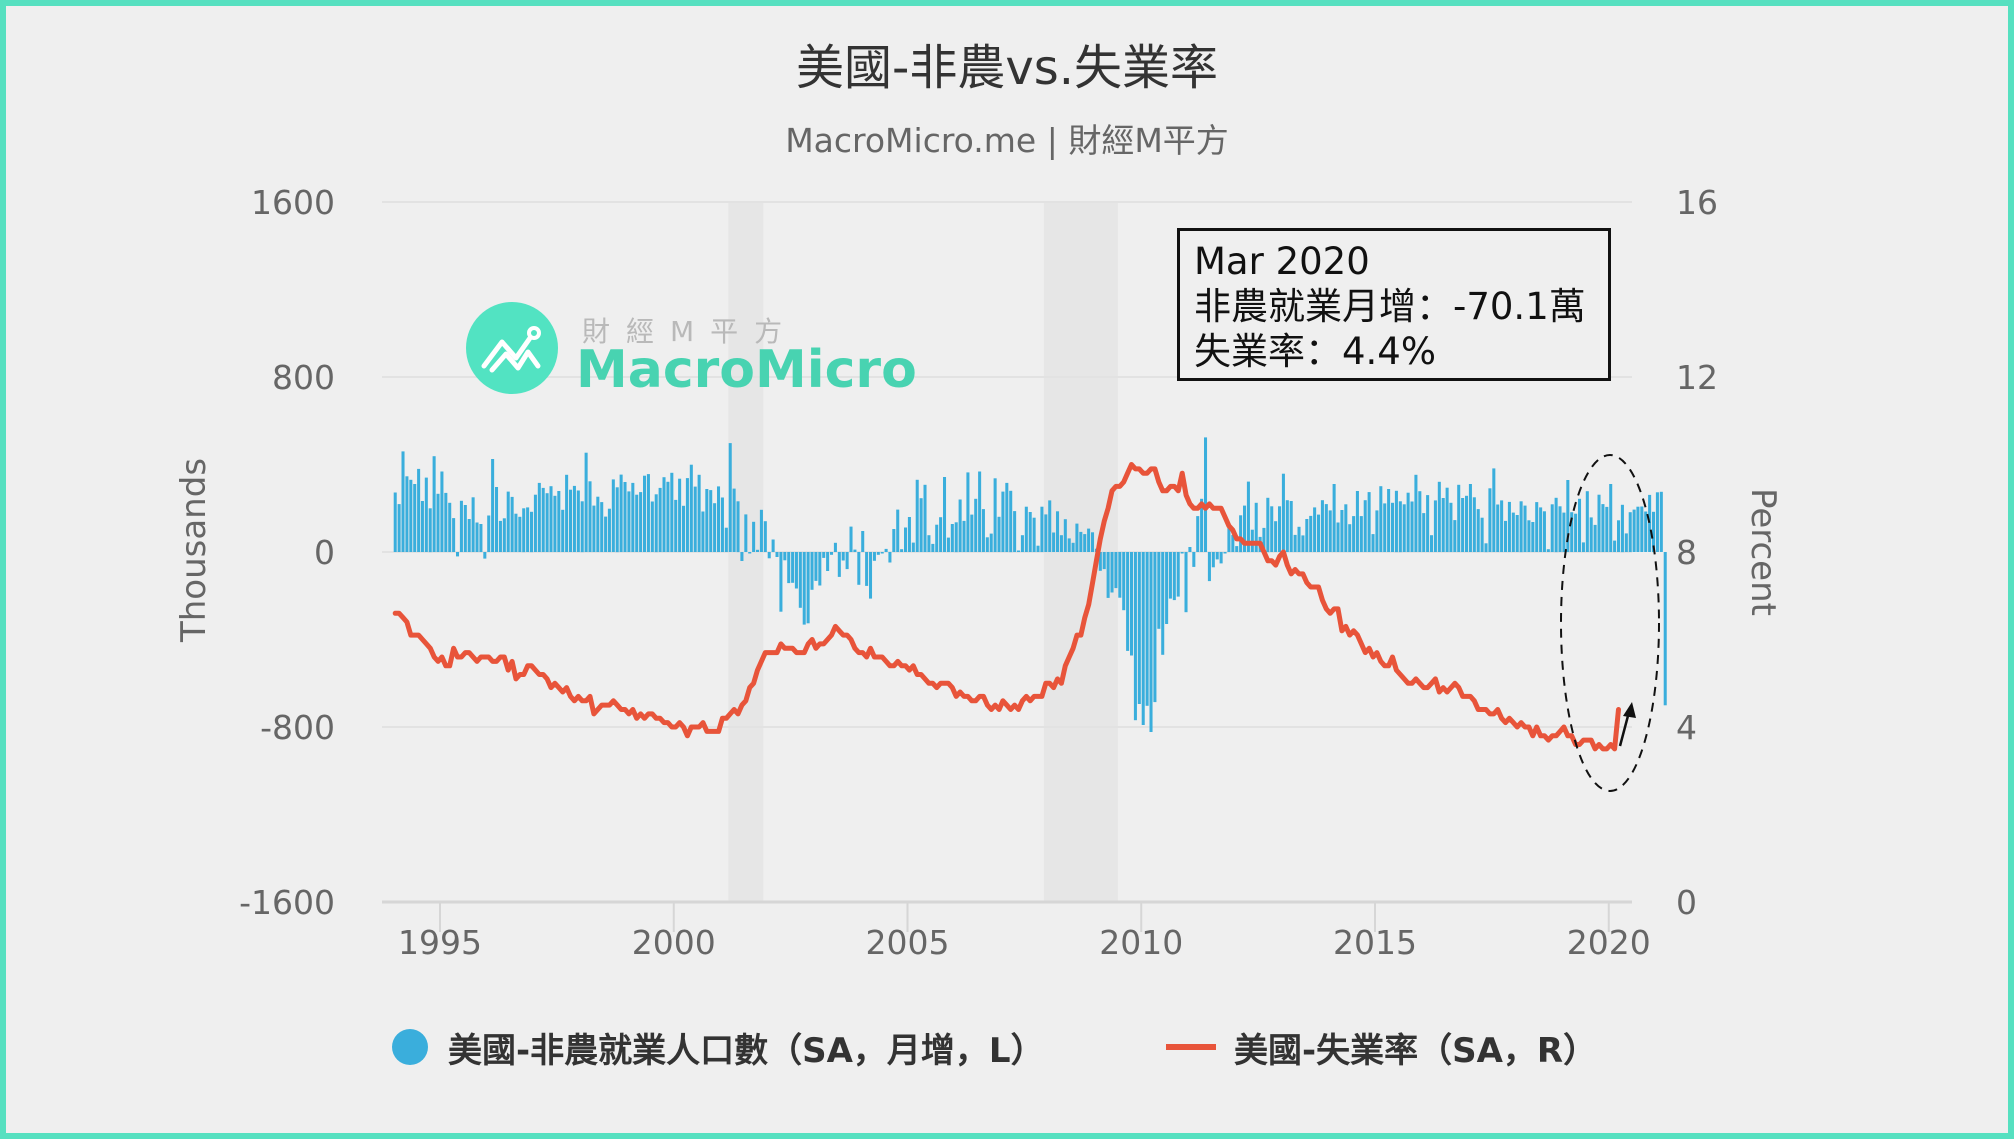  Describe the element at coordinates (1282, 261) in the screenshot. I see `tooltip-date: Mar 2020` at that location.